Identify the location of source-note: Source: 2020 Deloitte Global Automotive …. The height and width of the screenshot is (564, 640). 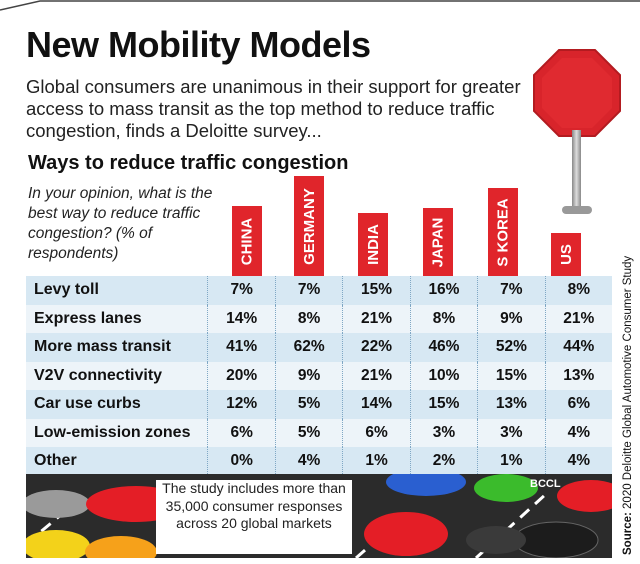
(623, 390).